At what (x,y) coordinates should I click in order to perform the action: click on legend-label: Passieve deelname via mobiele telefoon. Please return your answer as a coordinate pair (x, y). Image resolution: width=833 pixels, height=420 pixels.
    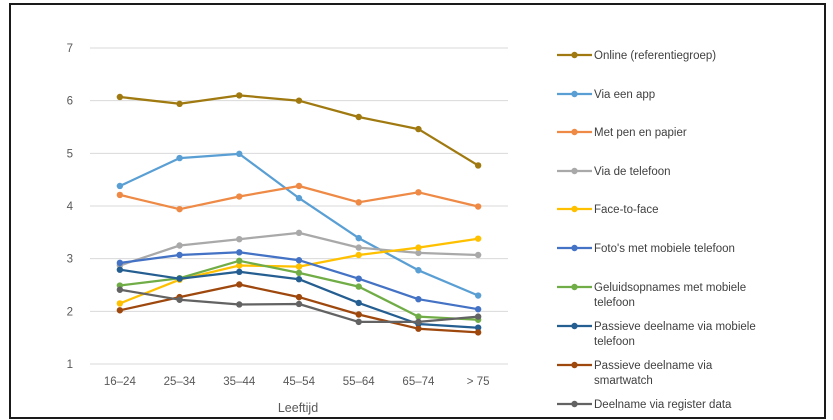
    Looking at the image, I should click on (675, 334).